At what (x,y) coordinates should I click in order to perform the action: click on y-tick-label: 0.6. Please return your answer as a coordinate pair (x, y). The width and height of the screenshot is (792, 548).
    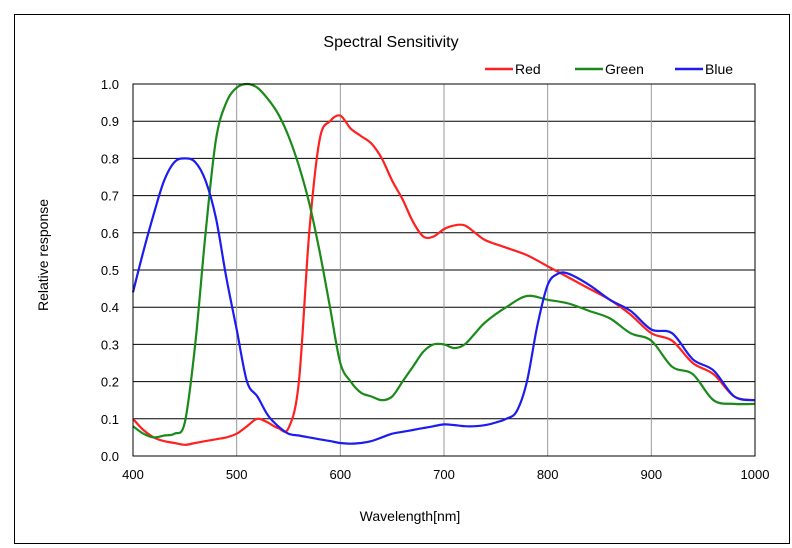
    Looking at the image, I should click on (110, 233).